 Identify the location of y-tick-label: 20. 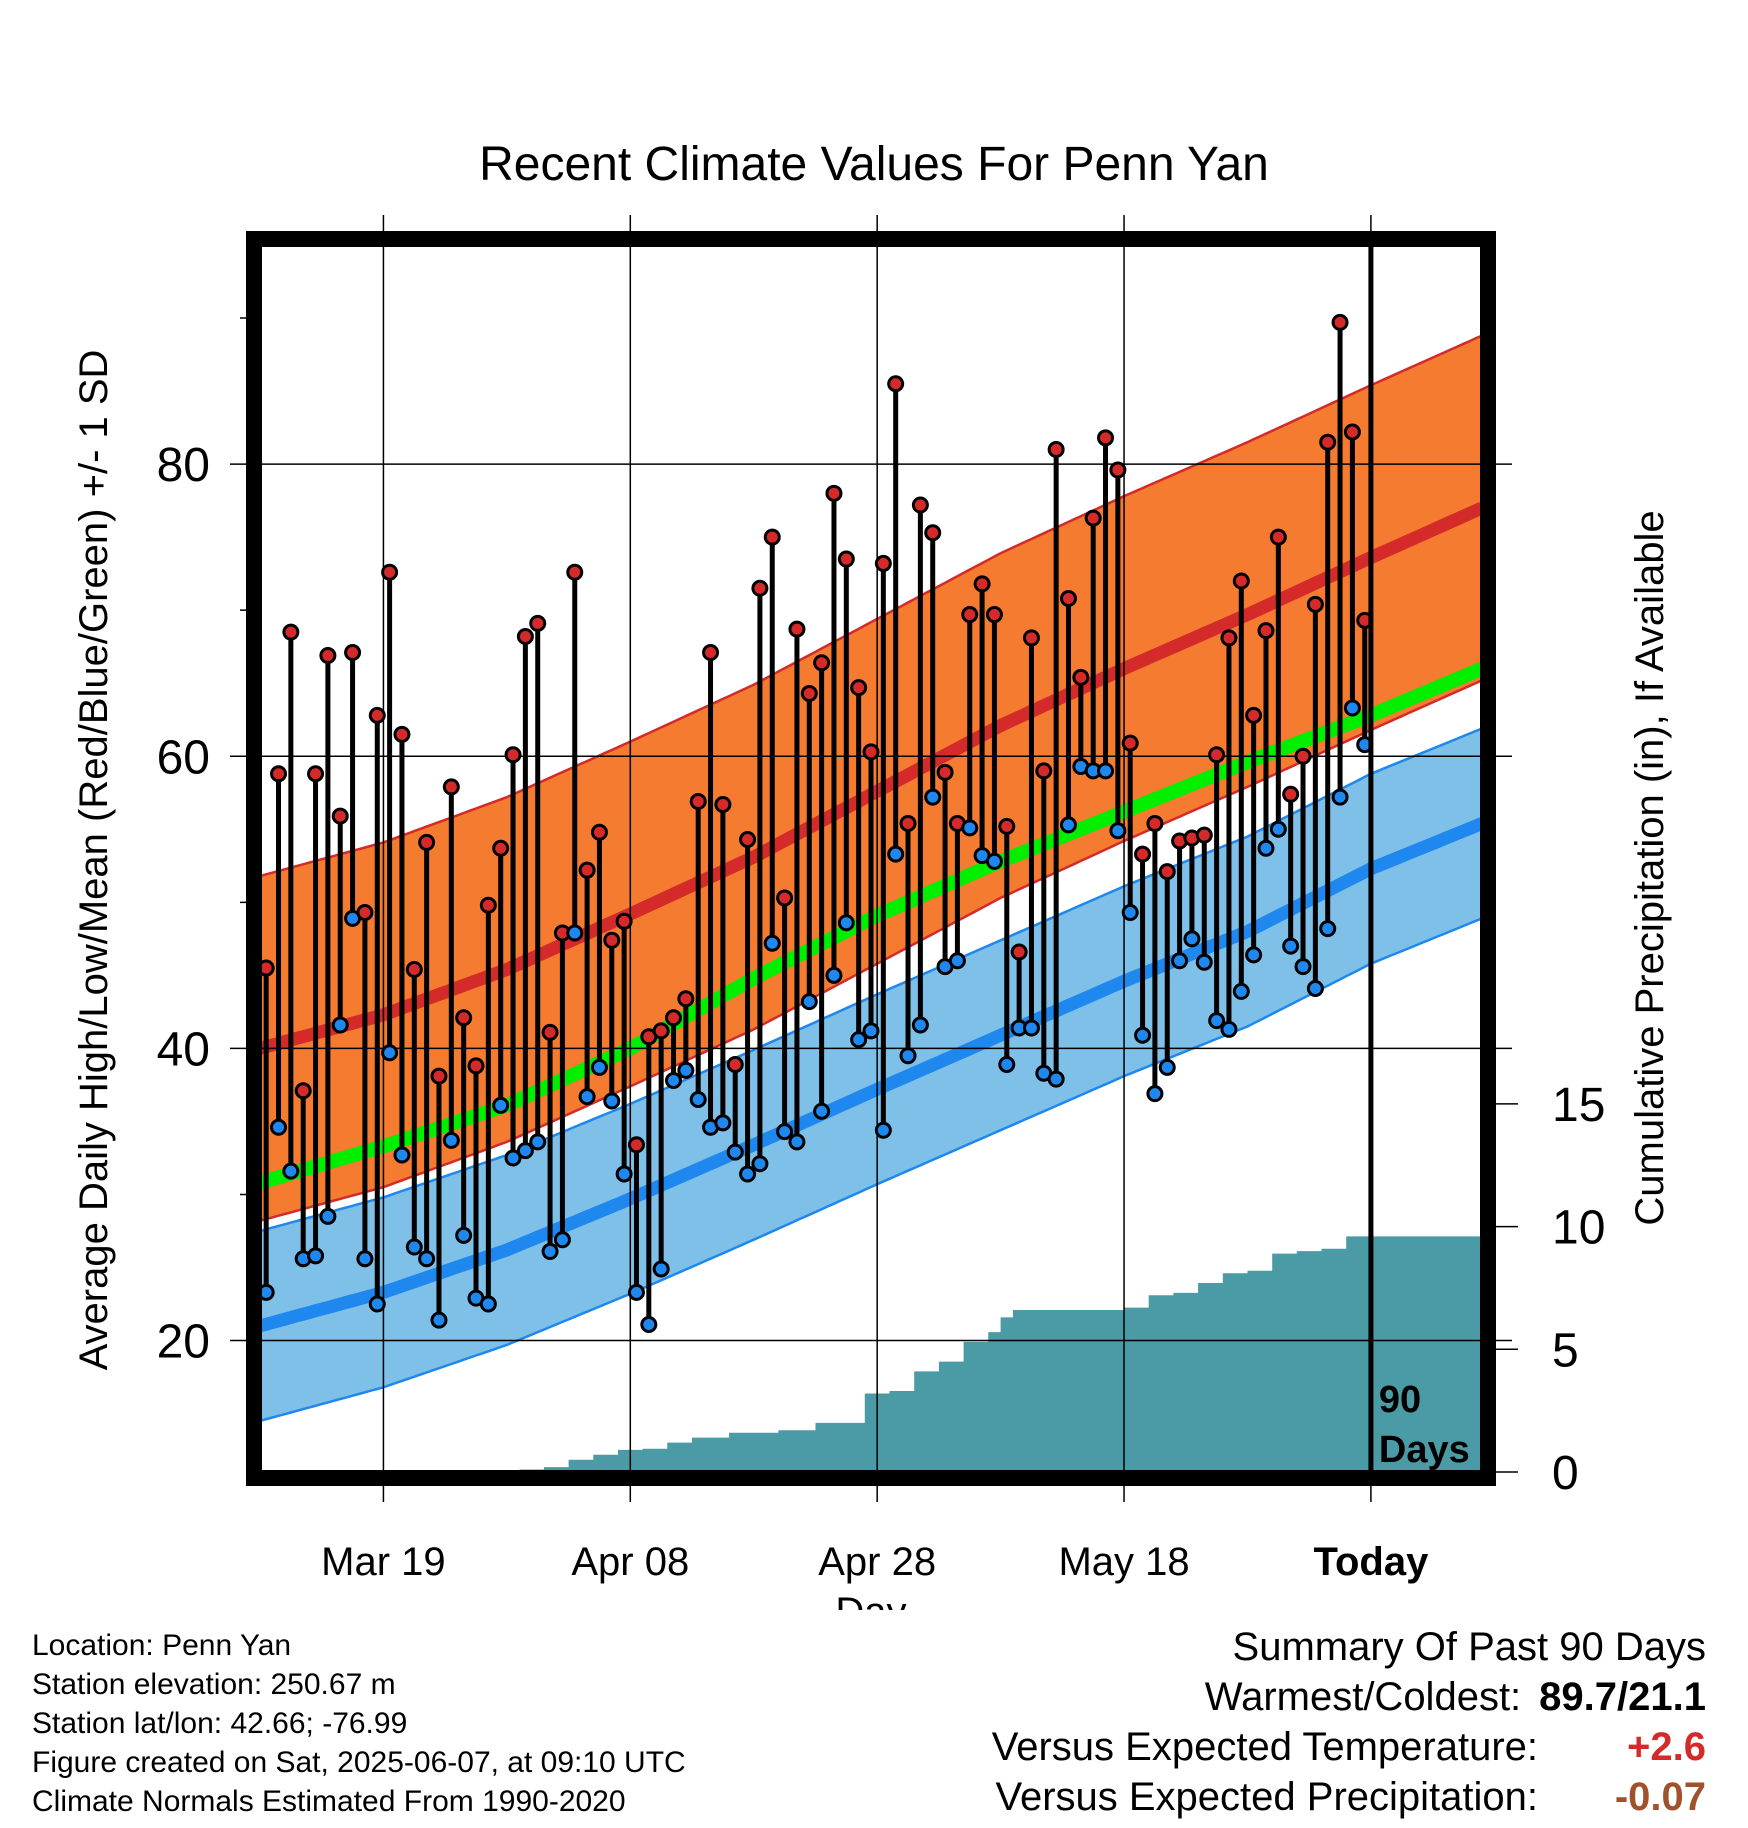
(183, 1342).